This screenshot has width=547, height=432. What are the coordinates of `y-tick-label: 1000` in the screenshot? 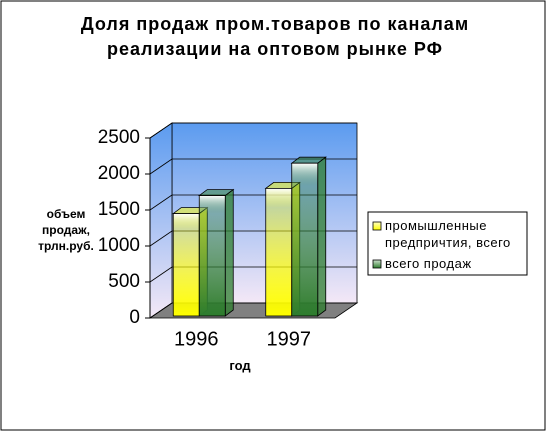 It's located at (119, 245).